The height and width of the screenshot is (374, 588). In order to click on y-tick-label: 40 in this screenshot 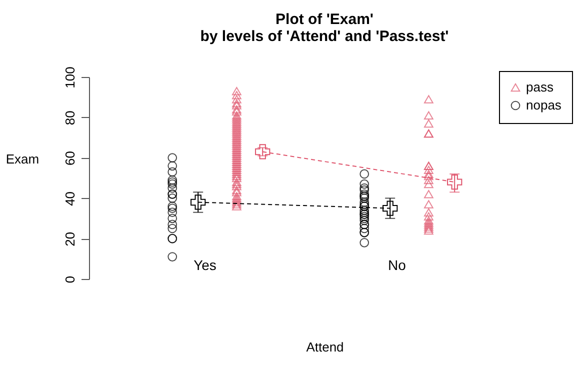, I will do `click(70, 198)`.